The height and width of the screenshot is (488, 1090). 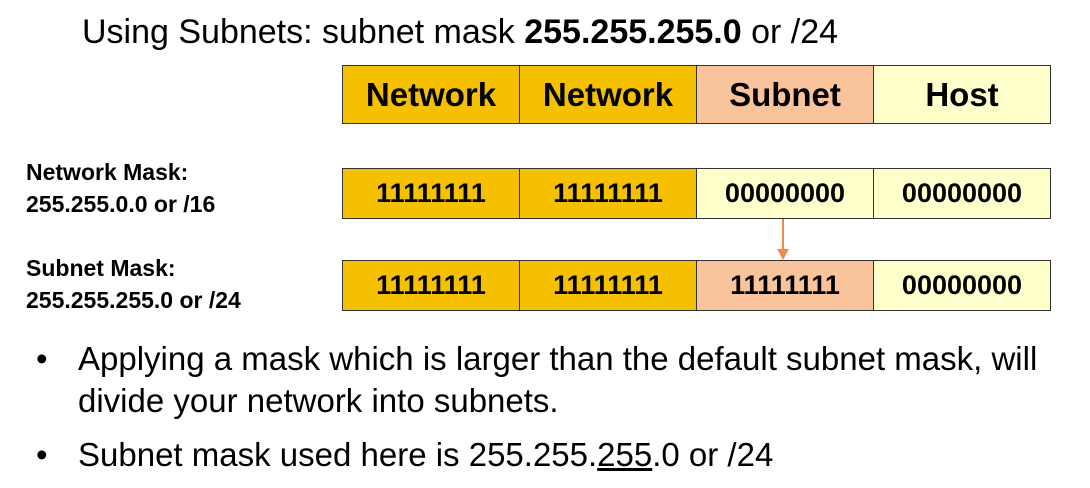 I want to click on header-cell-host: Host, so click(x=962, y=94).